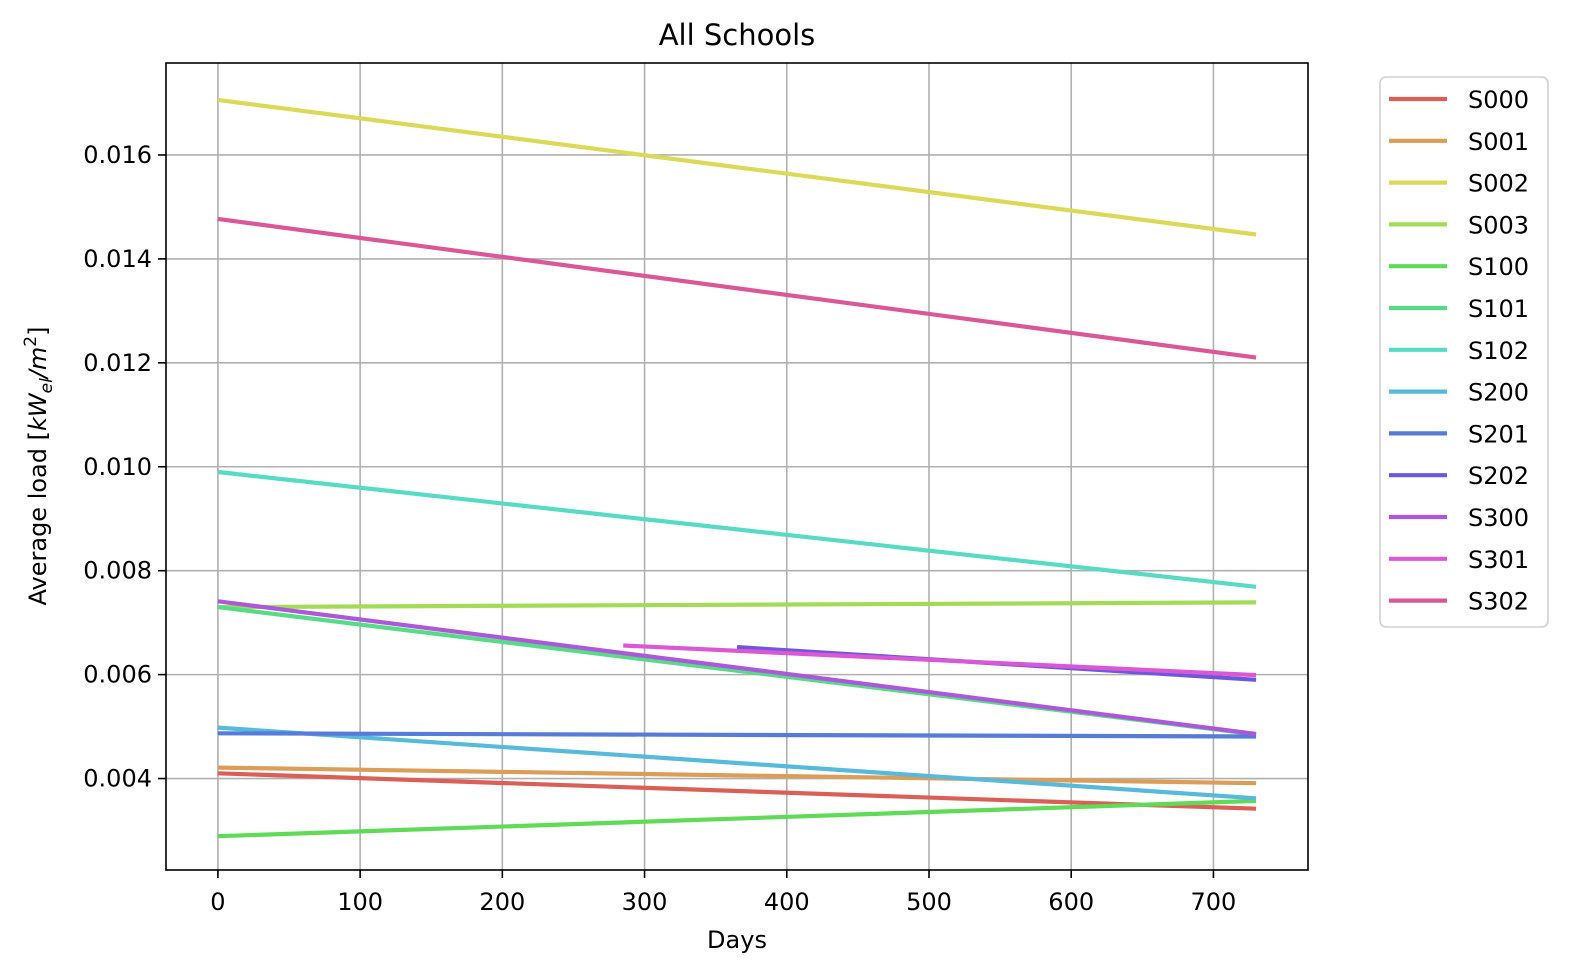 The height and width of the screenshot is (980, 1575). I want to click on legend-item-s300: S300, so click(1459, 518).